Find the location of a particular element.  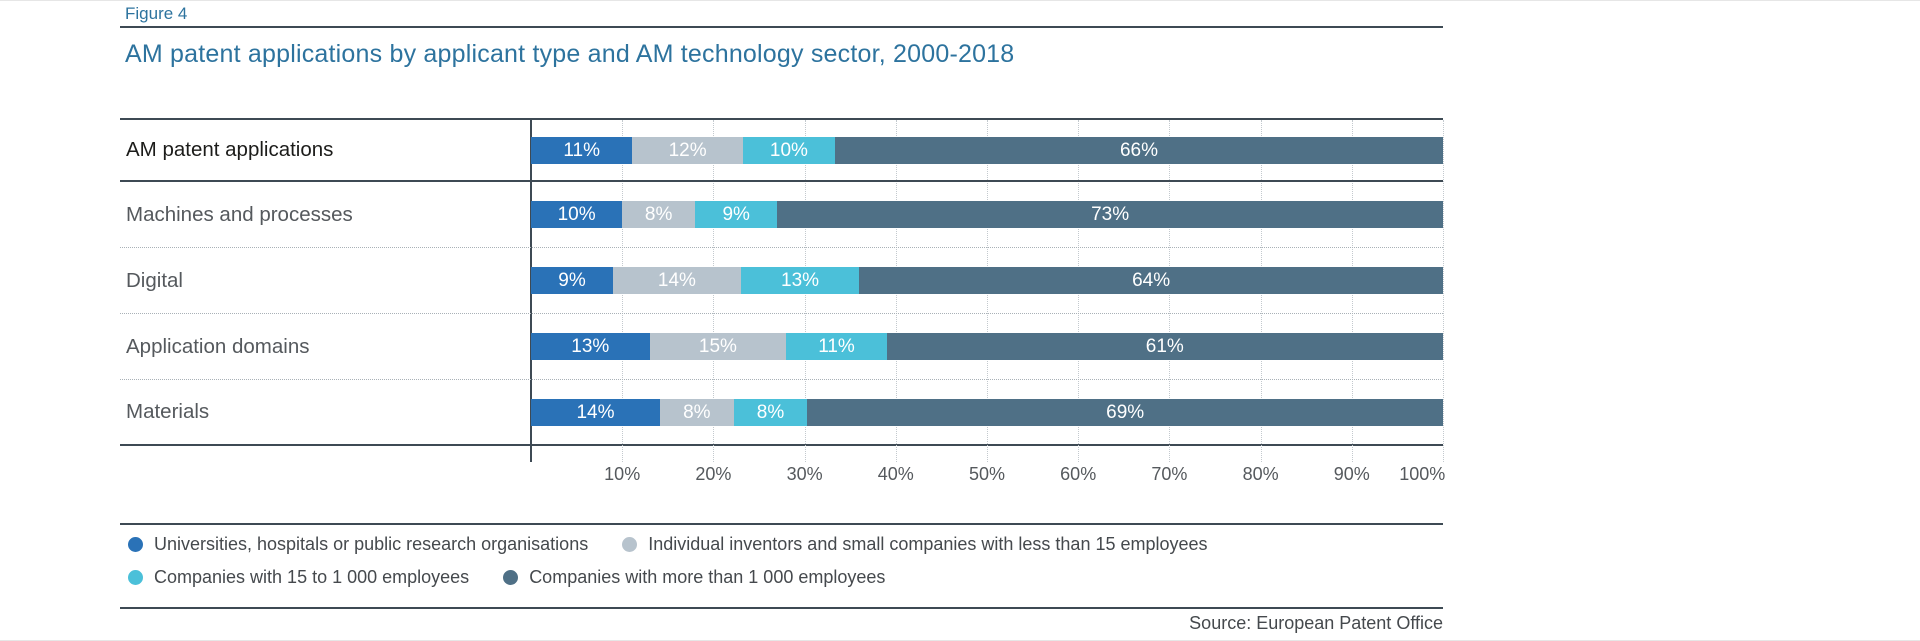

chart-row: Materials 14% 8% 8% 69% is located at coordinates (781, 412).